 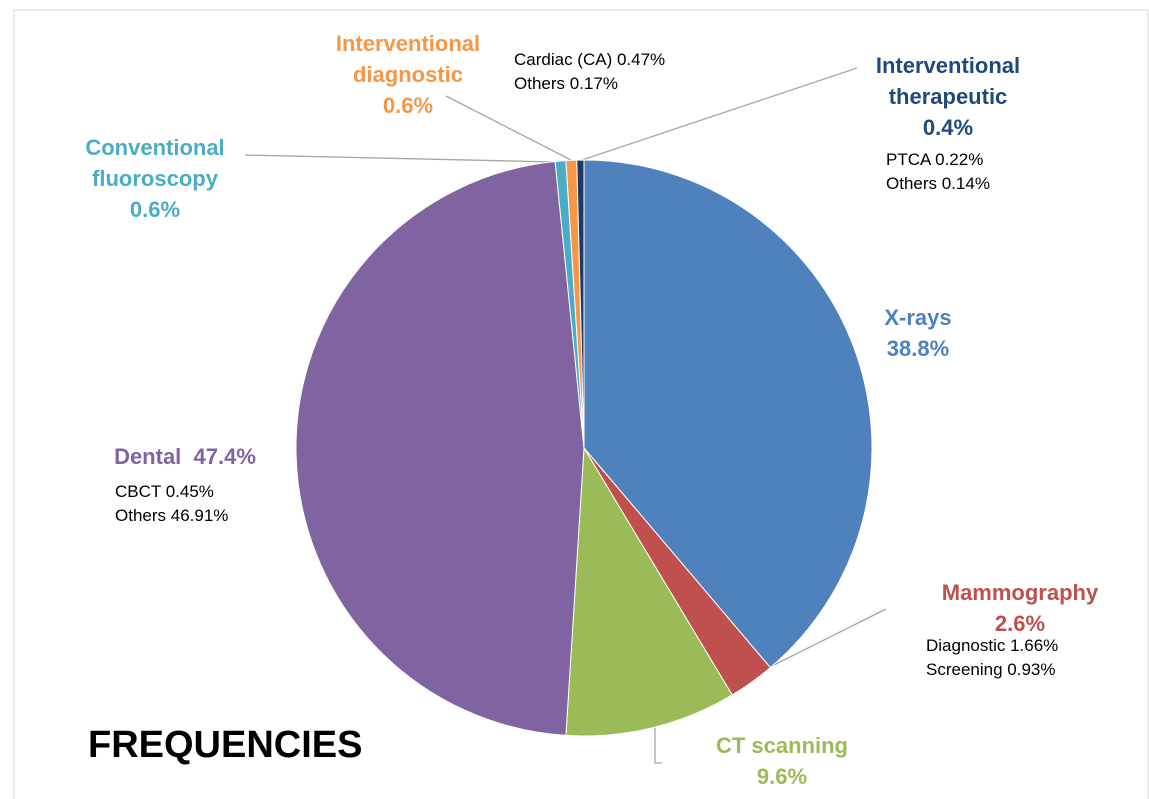 I want to click on value-label: 9.6%, so click(x=782, y=776).